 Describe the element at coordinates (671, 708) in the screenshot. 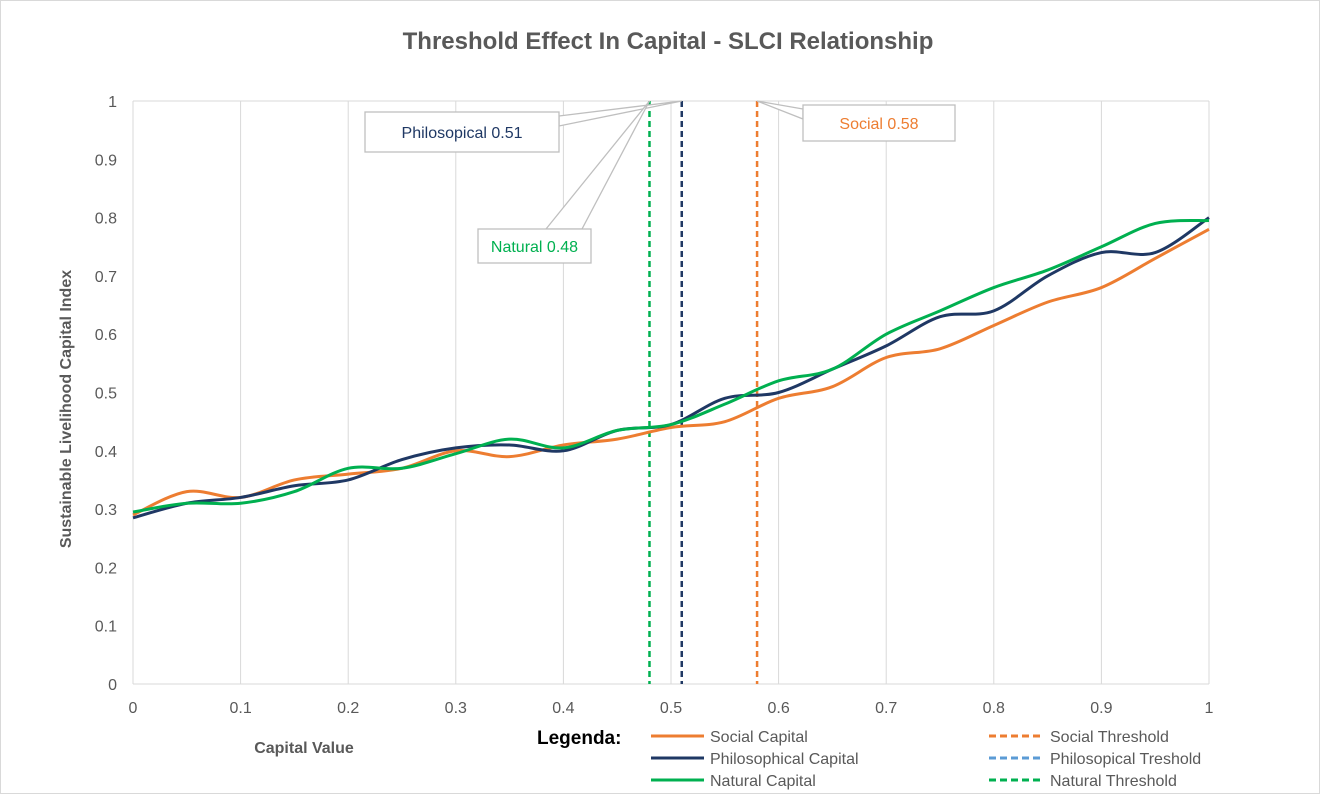

I see `x-tick-label: 0.5` at that location.